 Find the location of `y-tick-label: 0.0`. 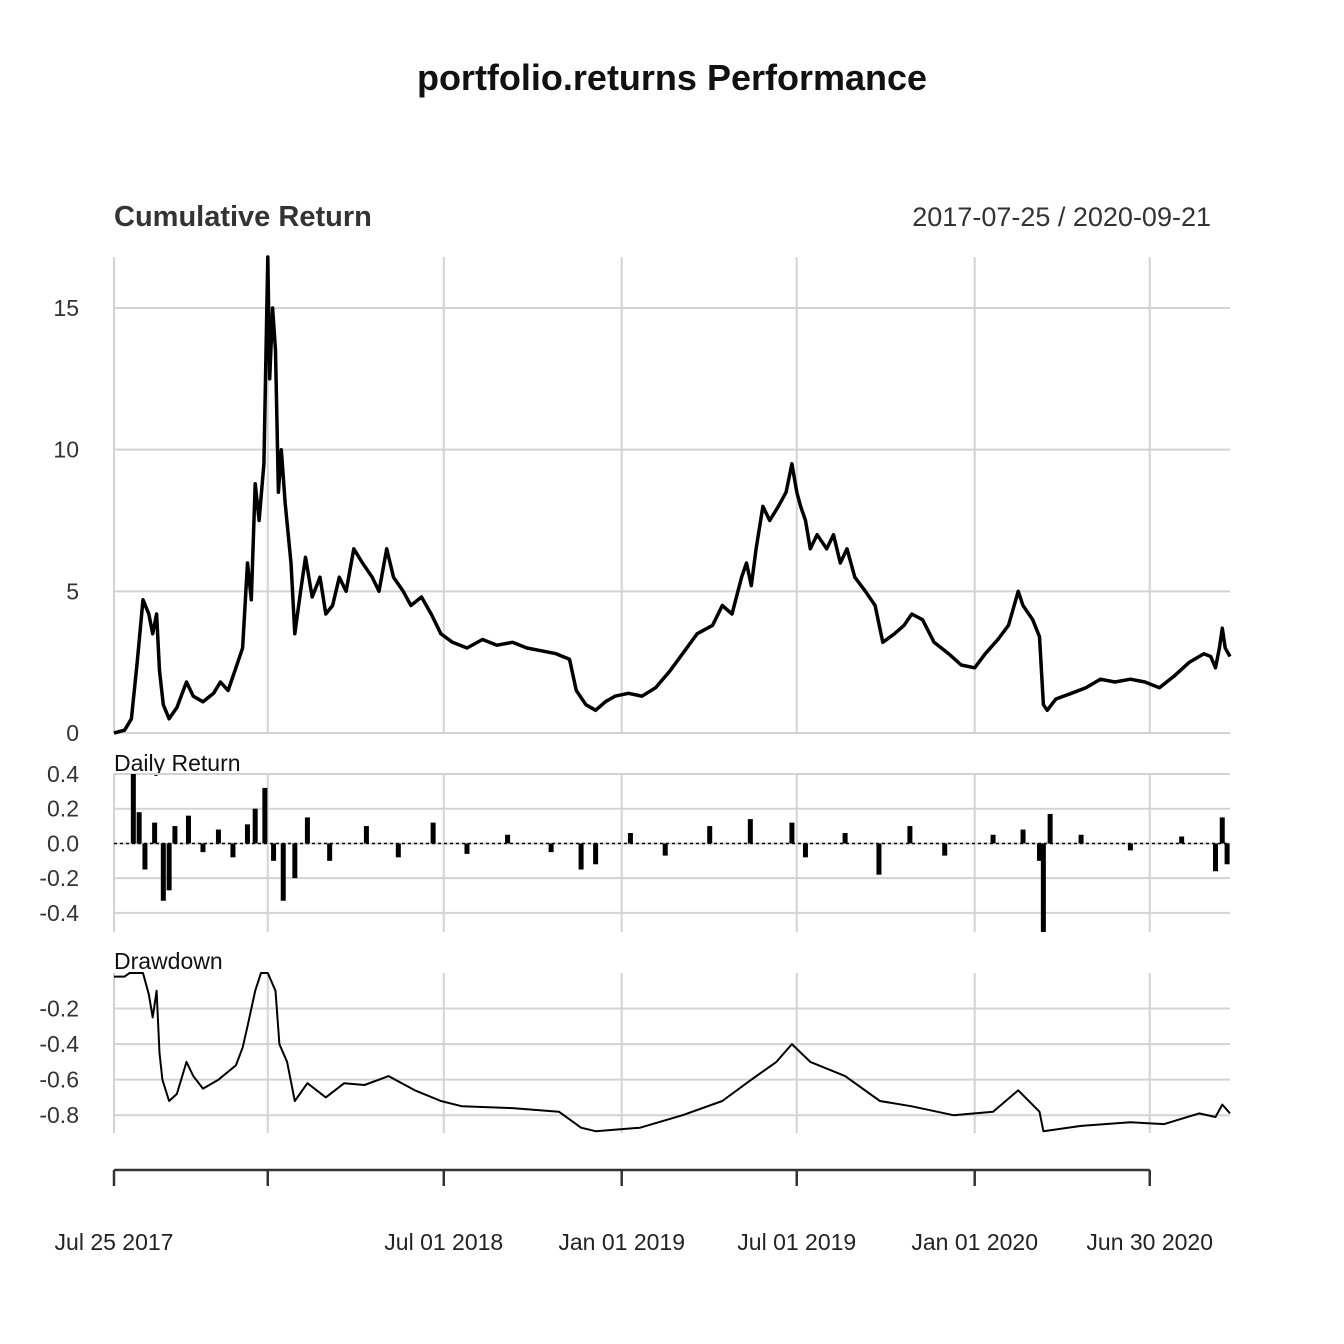

y-tick-label: 0.0 is located at coordinates (63, 843).